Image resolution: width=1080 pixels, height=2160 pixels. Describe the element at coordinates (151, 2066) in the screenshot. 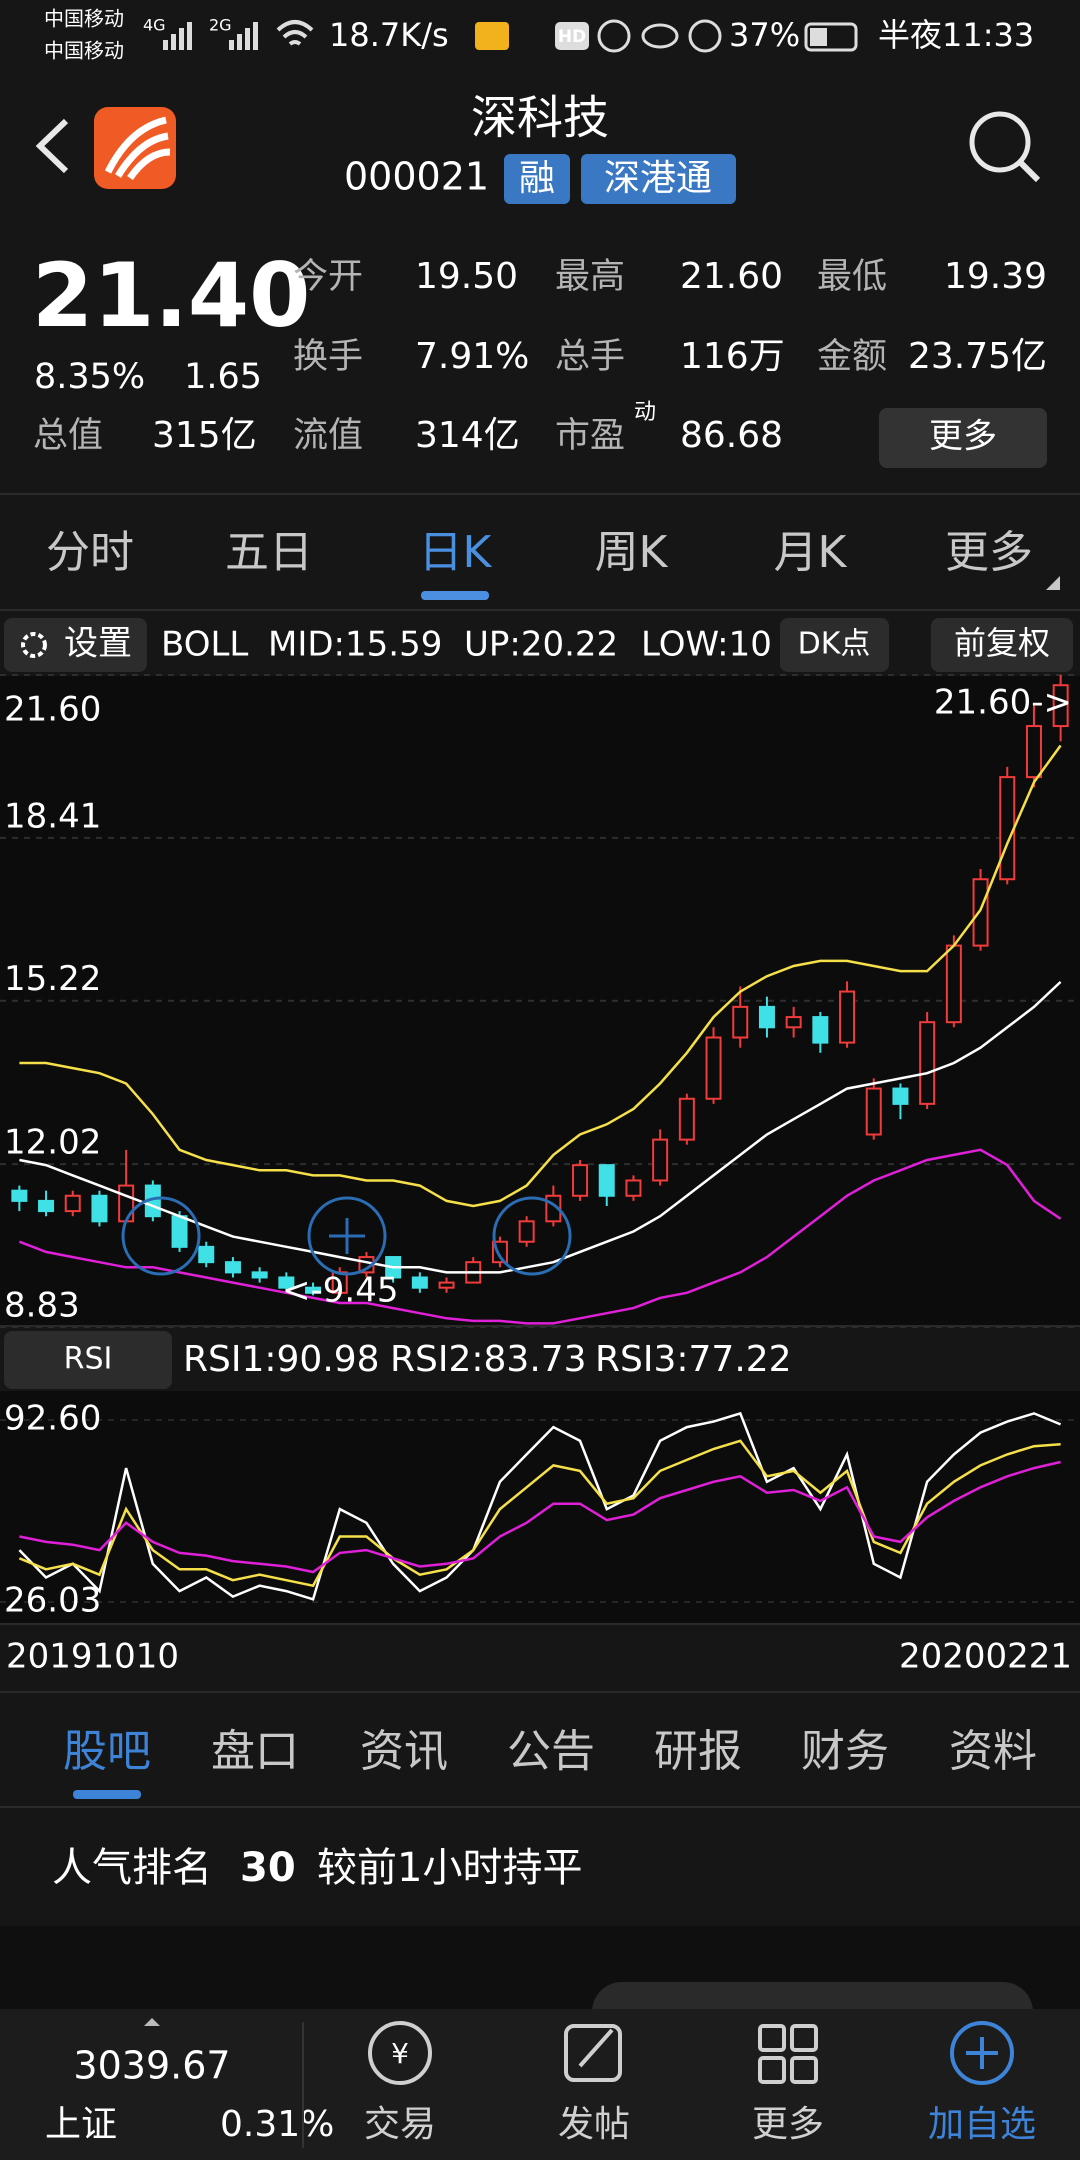

I see `index-value: 3039.67` at that location.